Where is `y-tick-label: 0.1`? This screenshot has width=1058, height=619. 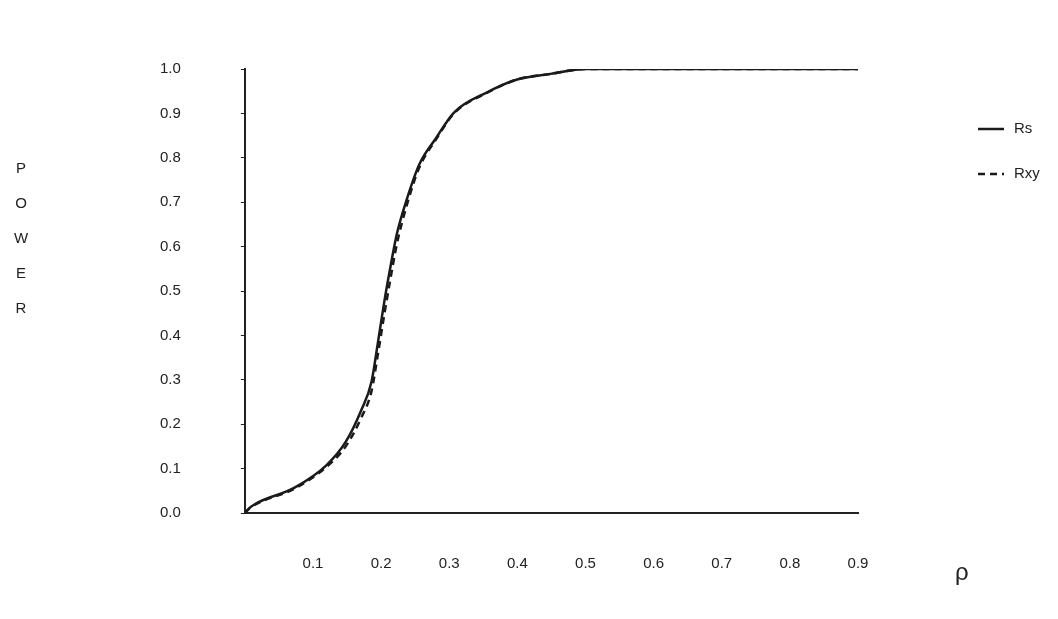
y-tick-label: 0.1 is located at coordinates (170, 467).